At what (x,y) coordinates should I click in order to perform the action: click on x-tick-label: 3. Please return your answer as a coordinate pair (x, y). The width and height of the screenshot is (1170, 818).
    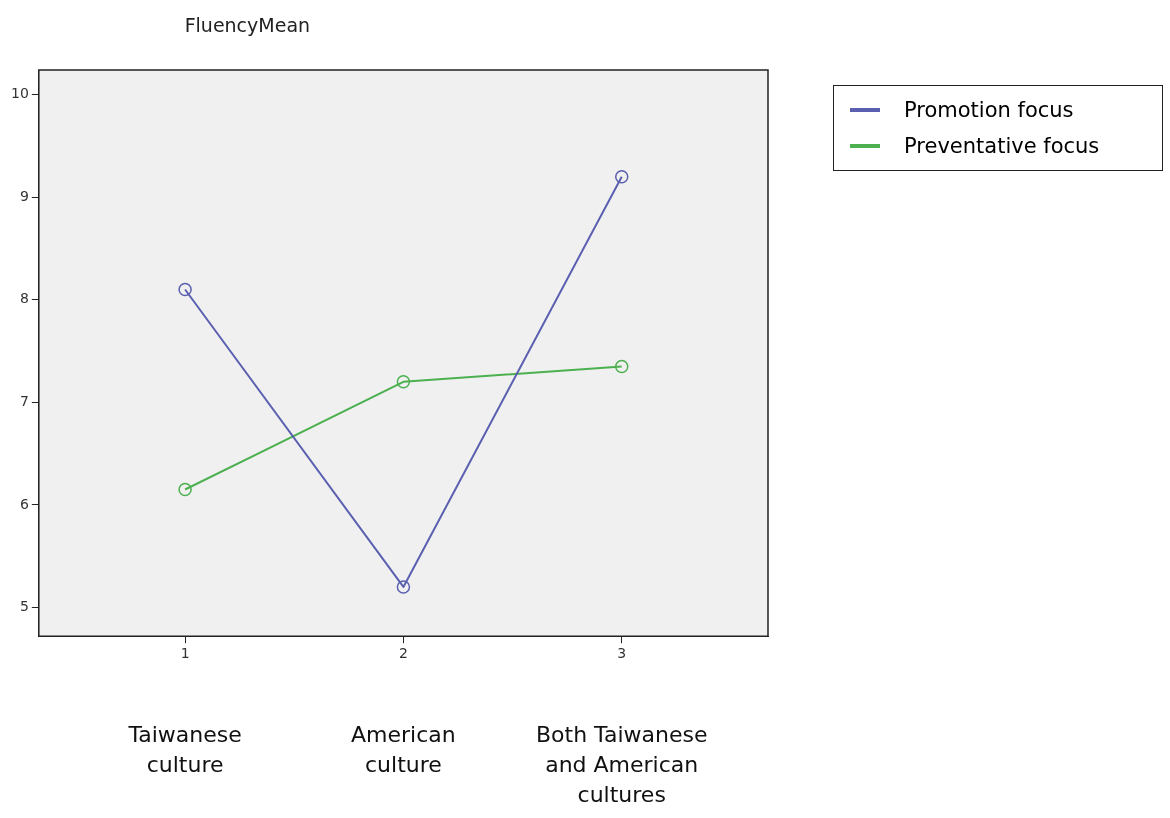
    Looking at the image, I should click on (622, 653).